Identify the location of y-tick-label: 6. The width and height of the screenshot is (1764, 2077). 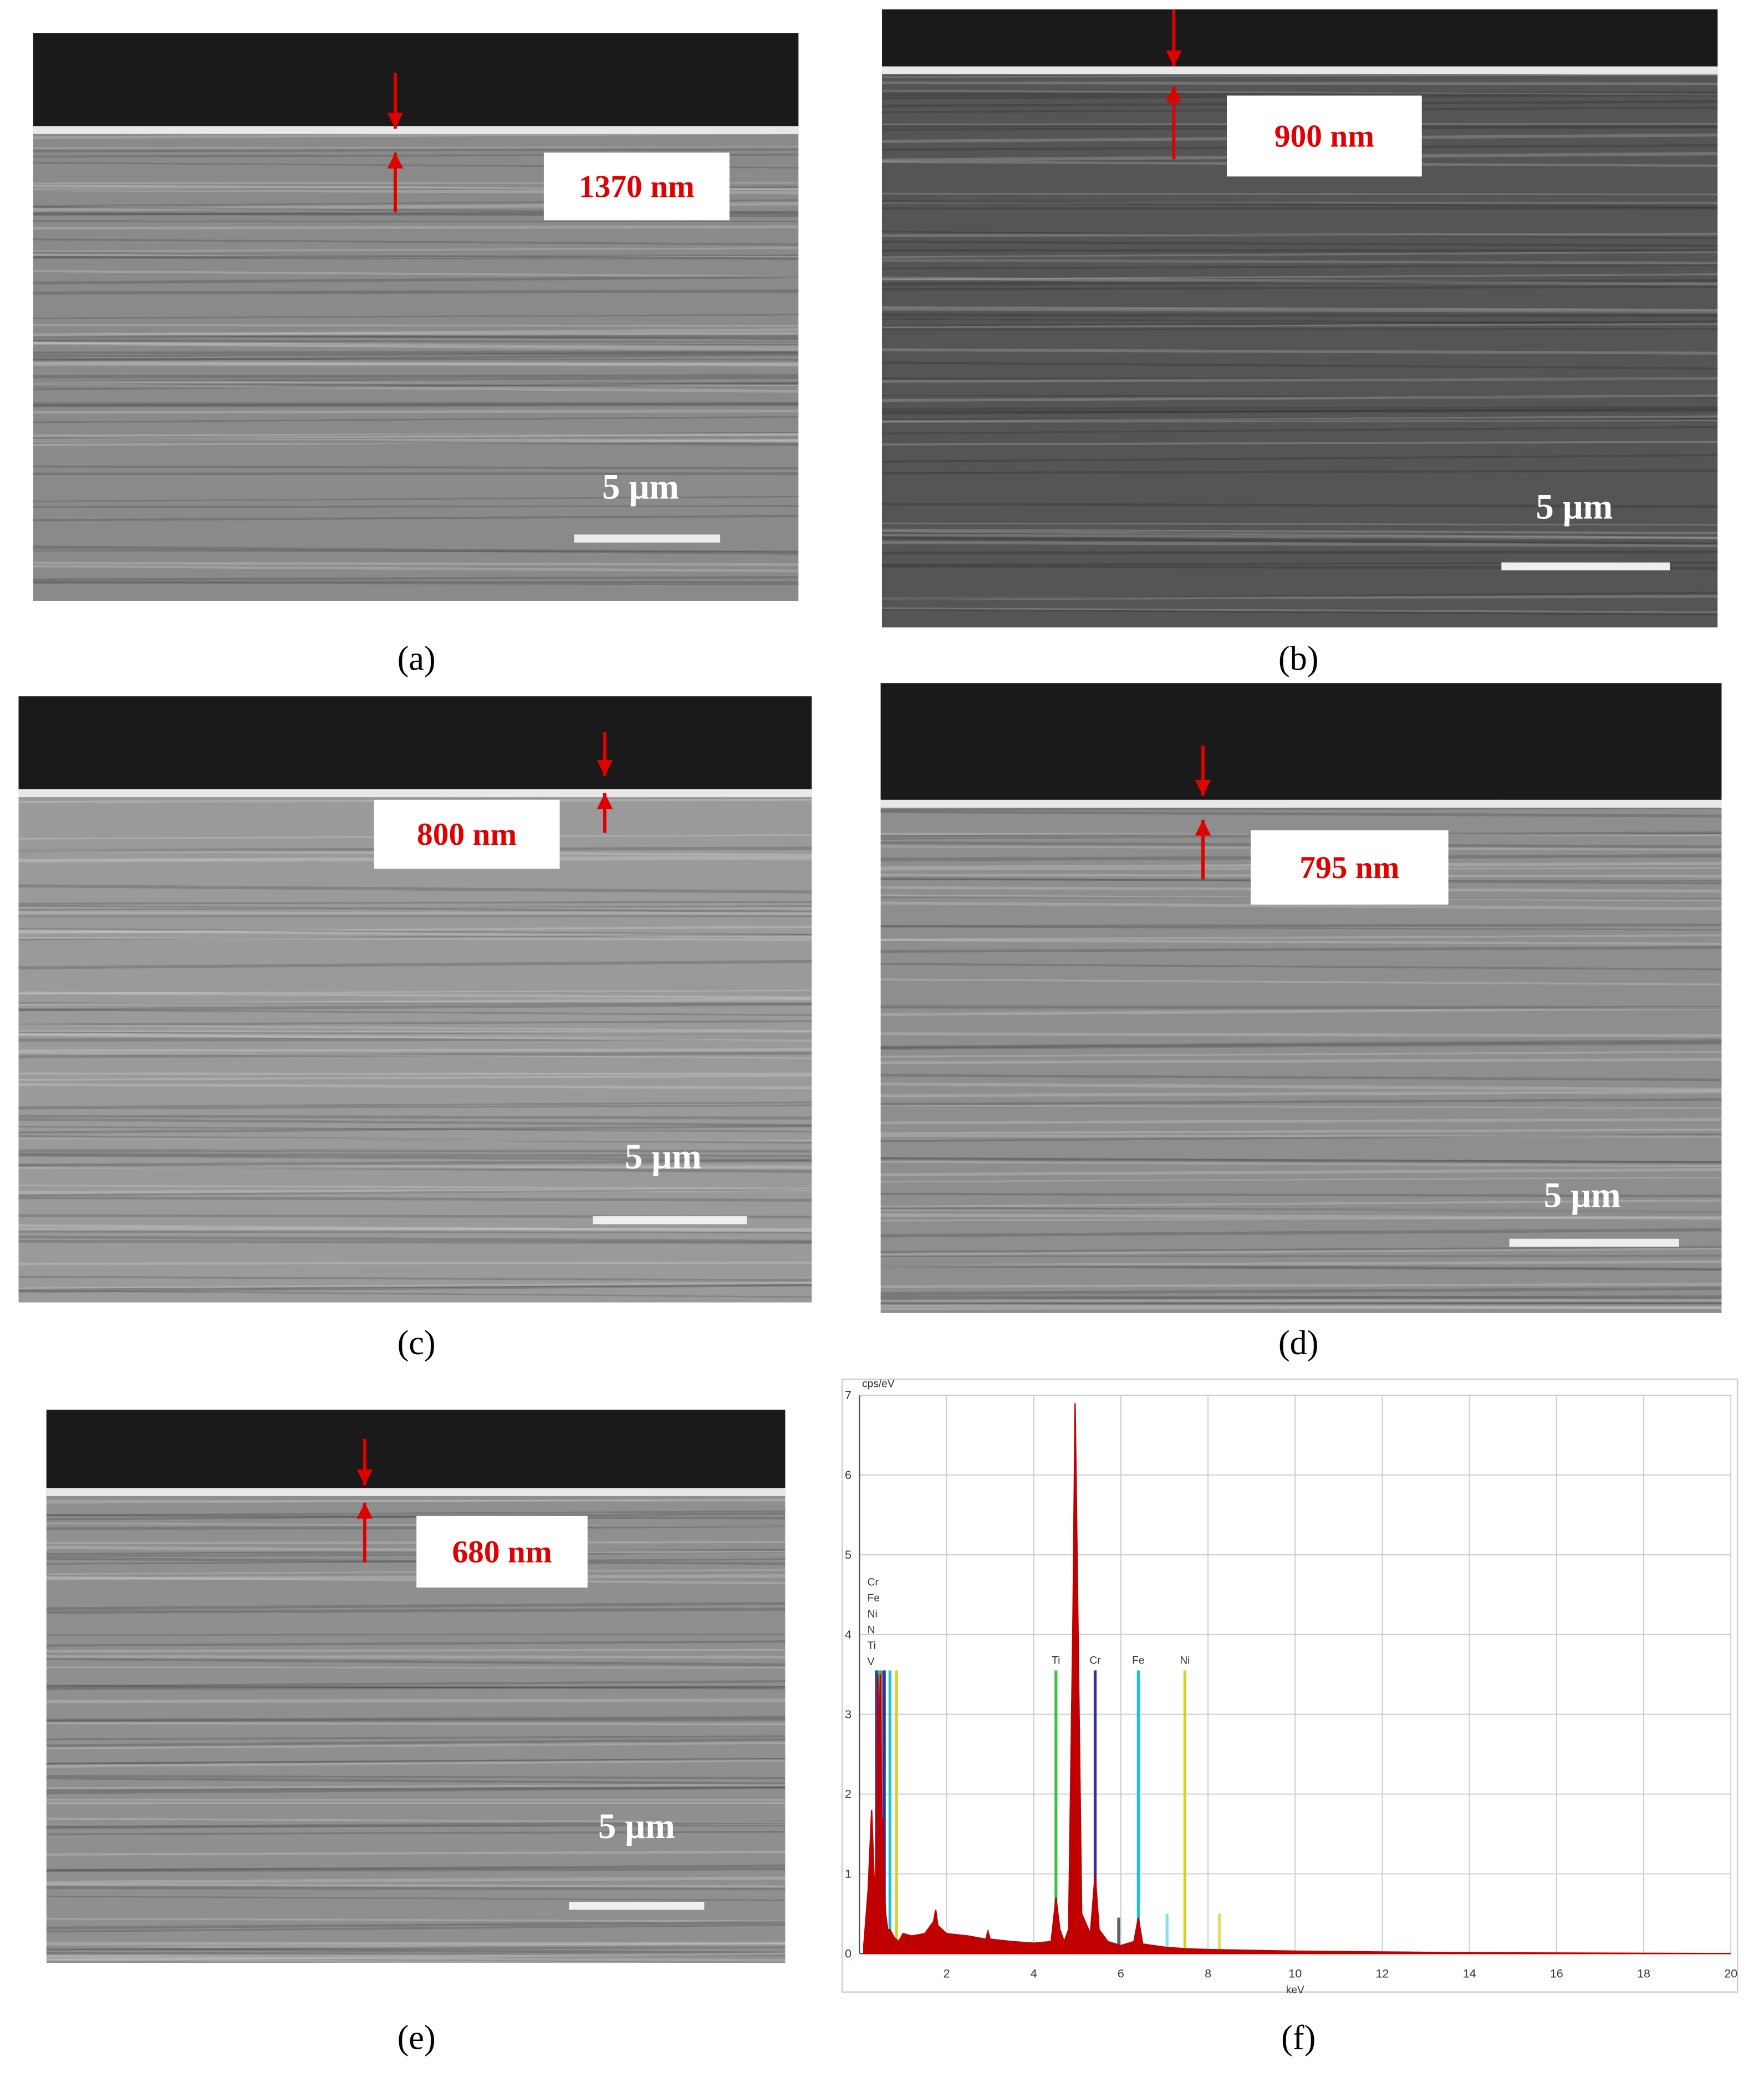
(848, 1475).